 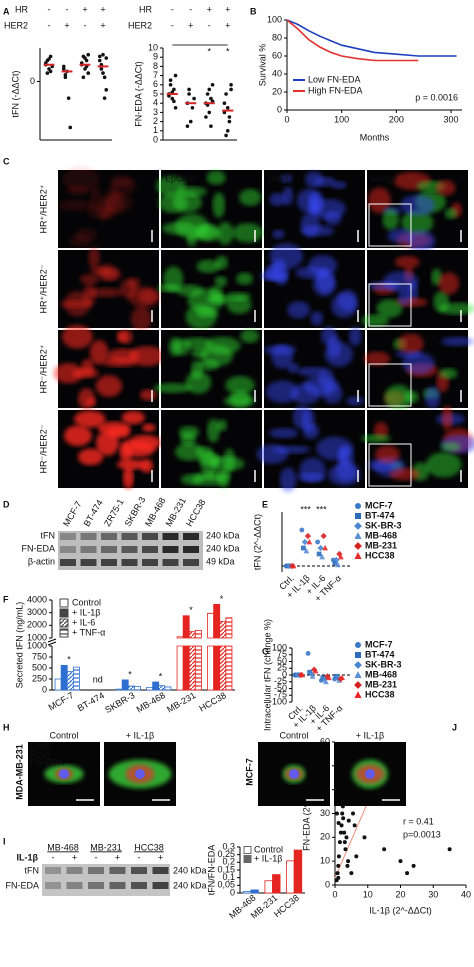 I want to click on y-tick-label: 7, so click(x=155, y=75).